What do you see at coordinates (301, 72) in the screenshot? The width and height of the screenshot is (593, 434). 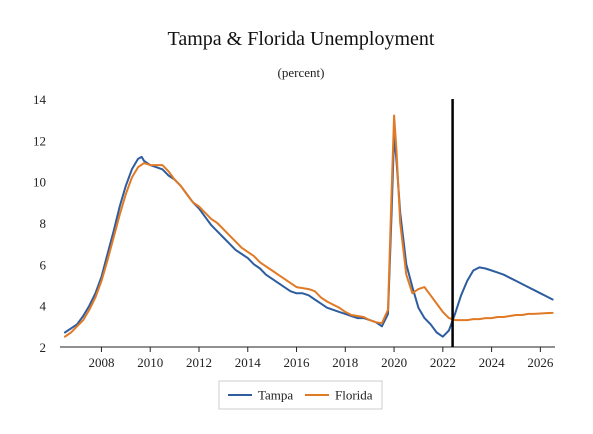 I see `chart-subtitle: (percent)` at bounding box center [301, 72].